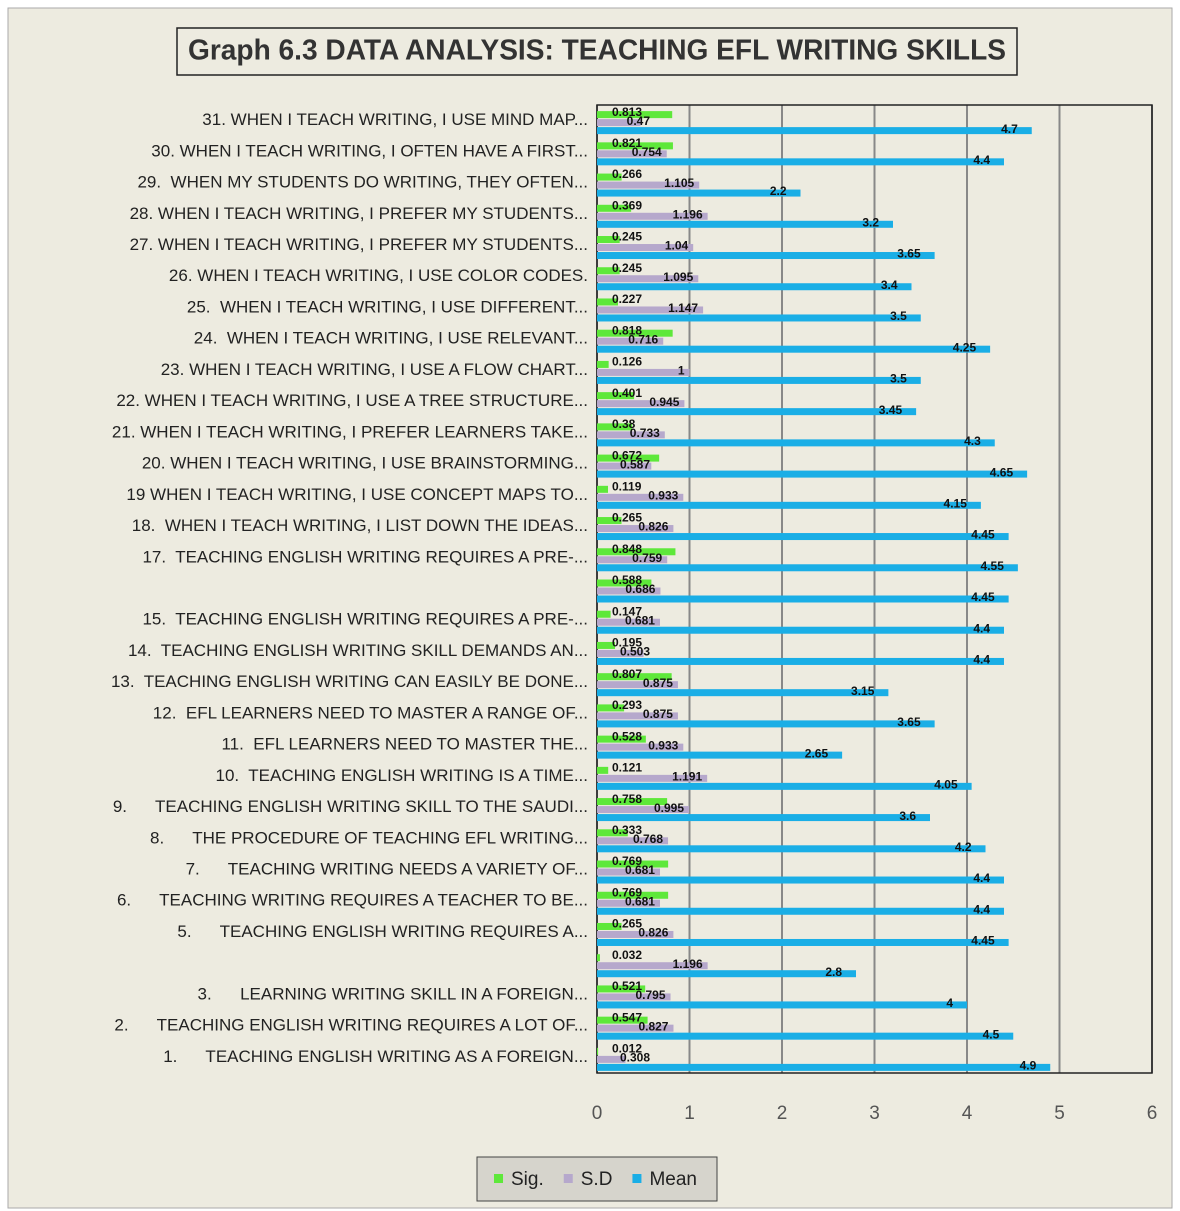 This screenshot has height=1211, width=1180. What do you see at coordinates (635, 1058) in the screenshot?
I see `data-label: 0.308` at bounding box center [635, 1058].